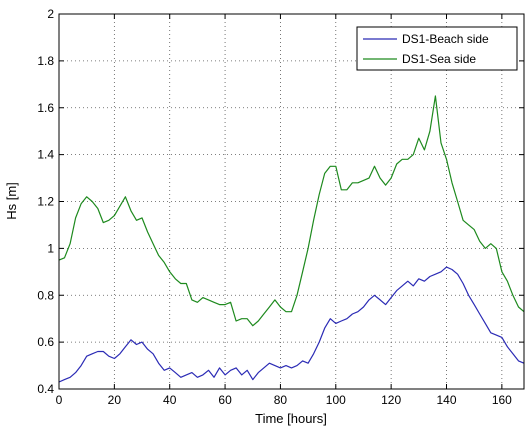 The image size is (525, 433). Describe the element at coordinates (11, 201) in the screenshot. I see `y-axis-label: Hs [m]` at that location.